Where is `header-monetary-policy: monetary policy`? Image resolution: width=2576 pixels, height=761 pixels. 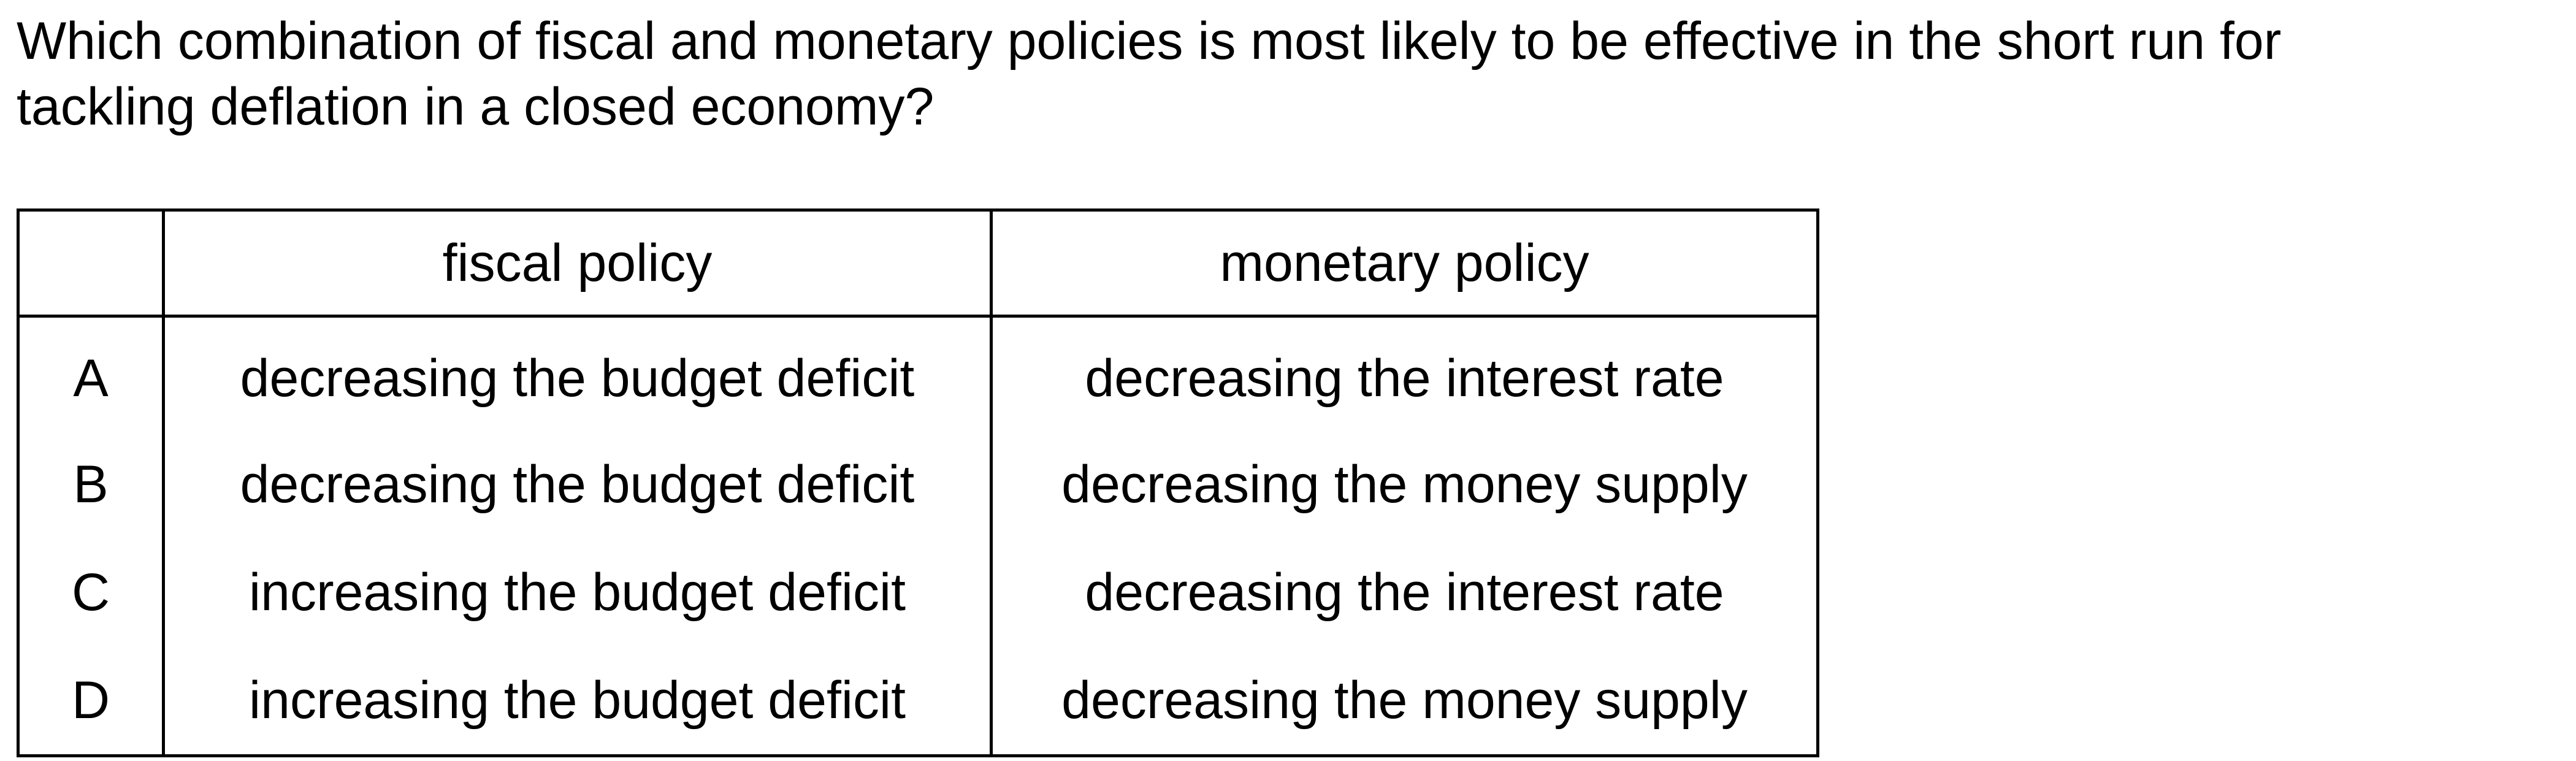 header-monetary-policy: monetary policy is located at coordinates (1404, 263).